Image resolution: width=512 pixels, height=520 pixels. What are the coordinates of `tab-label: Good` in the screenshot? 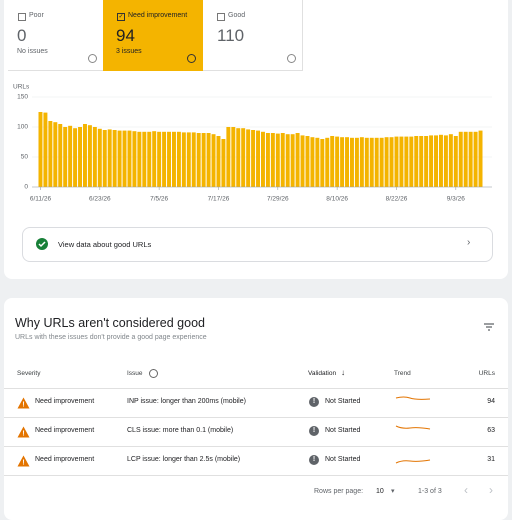 It's located at (237, 15).